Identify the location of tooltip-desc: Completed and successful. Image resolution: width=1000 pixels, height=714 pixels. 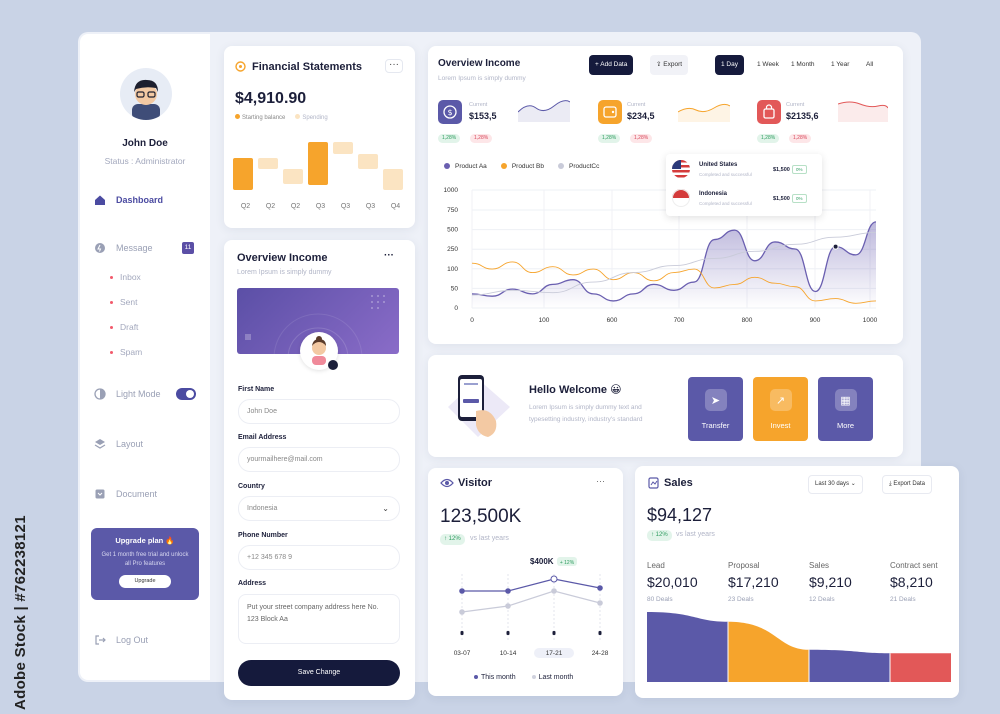
(725, 174).